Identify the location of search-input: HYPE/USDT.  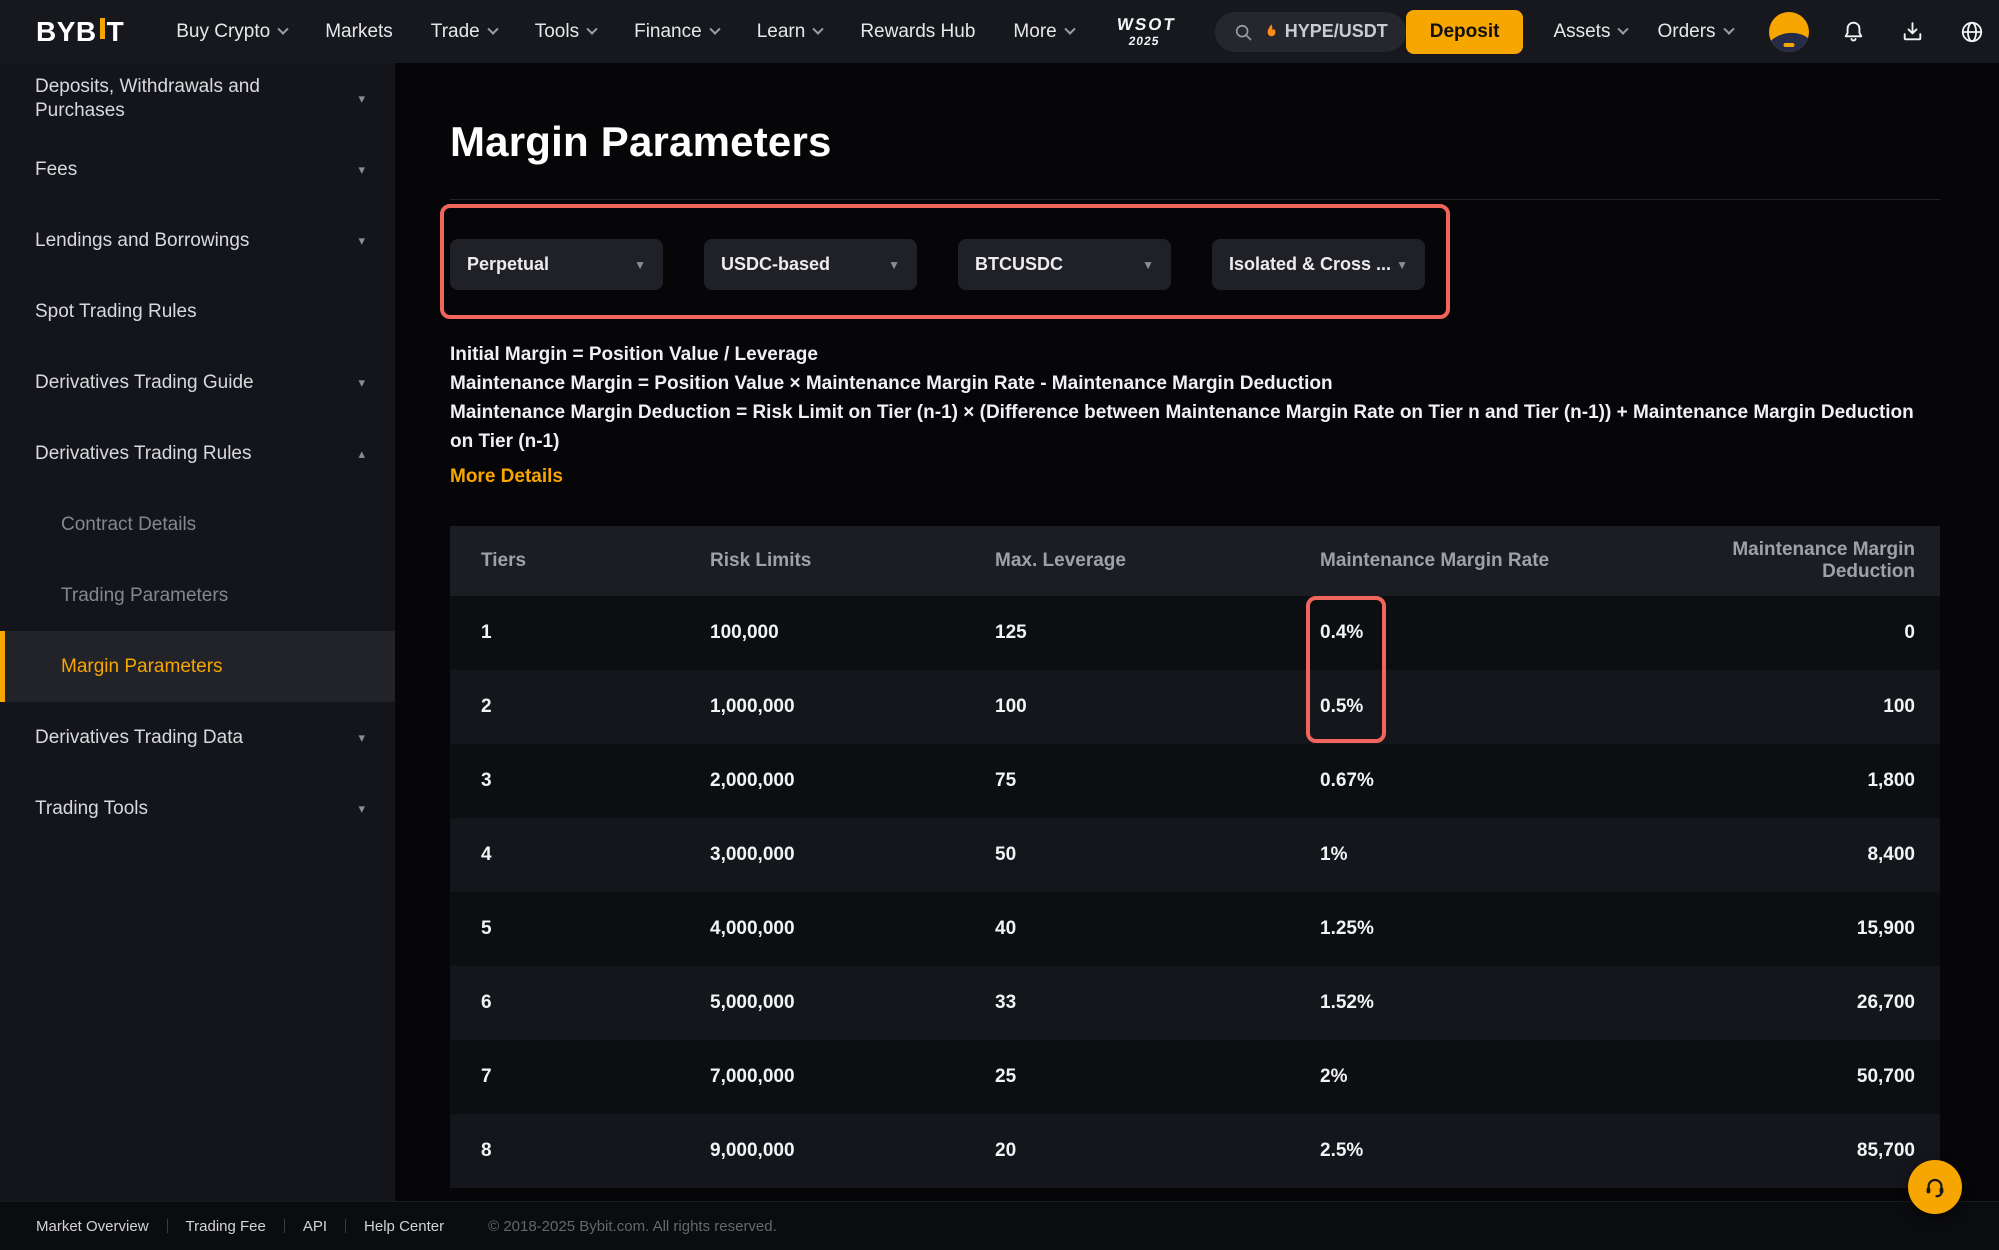
(1310, 31).